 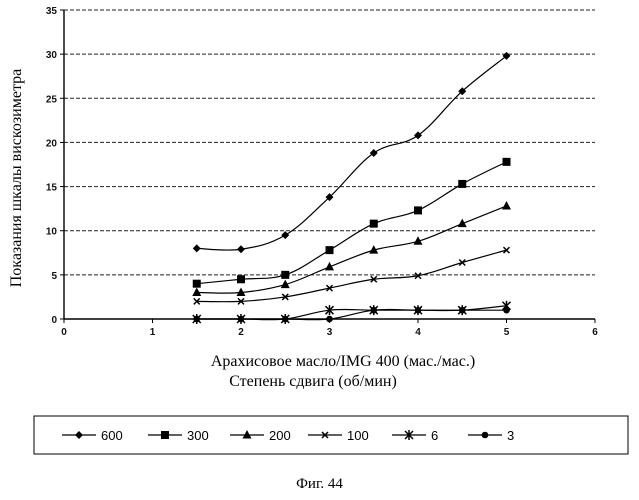 I want to click on y-tick-label-30: 30, so click(x=52, y=55).